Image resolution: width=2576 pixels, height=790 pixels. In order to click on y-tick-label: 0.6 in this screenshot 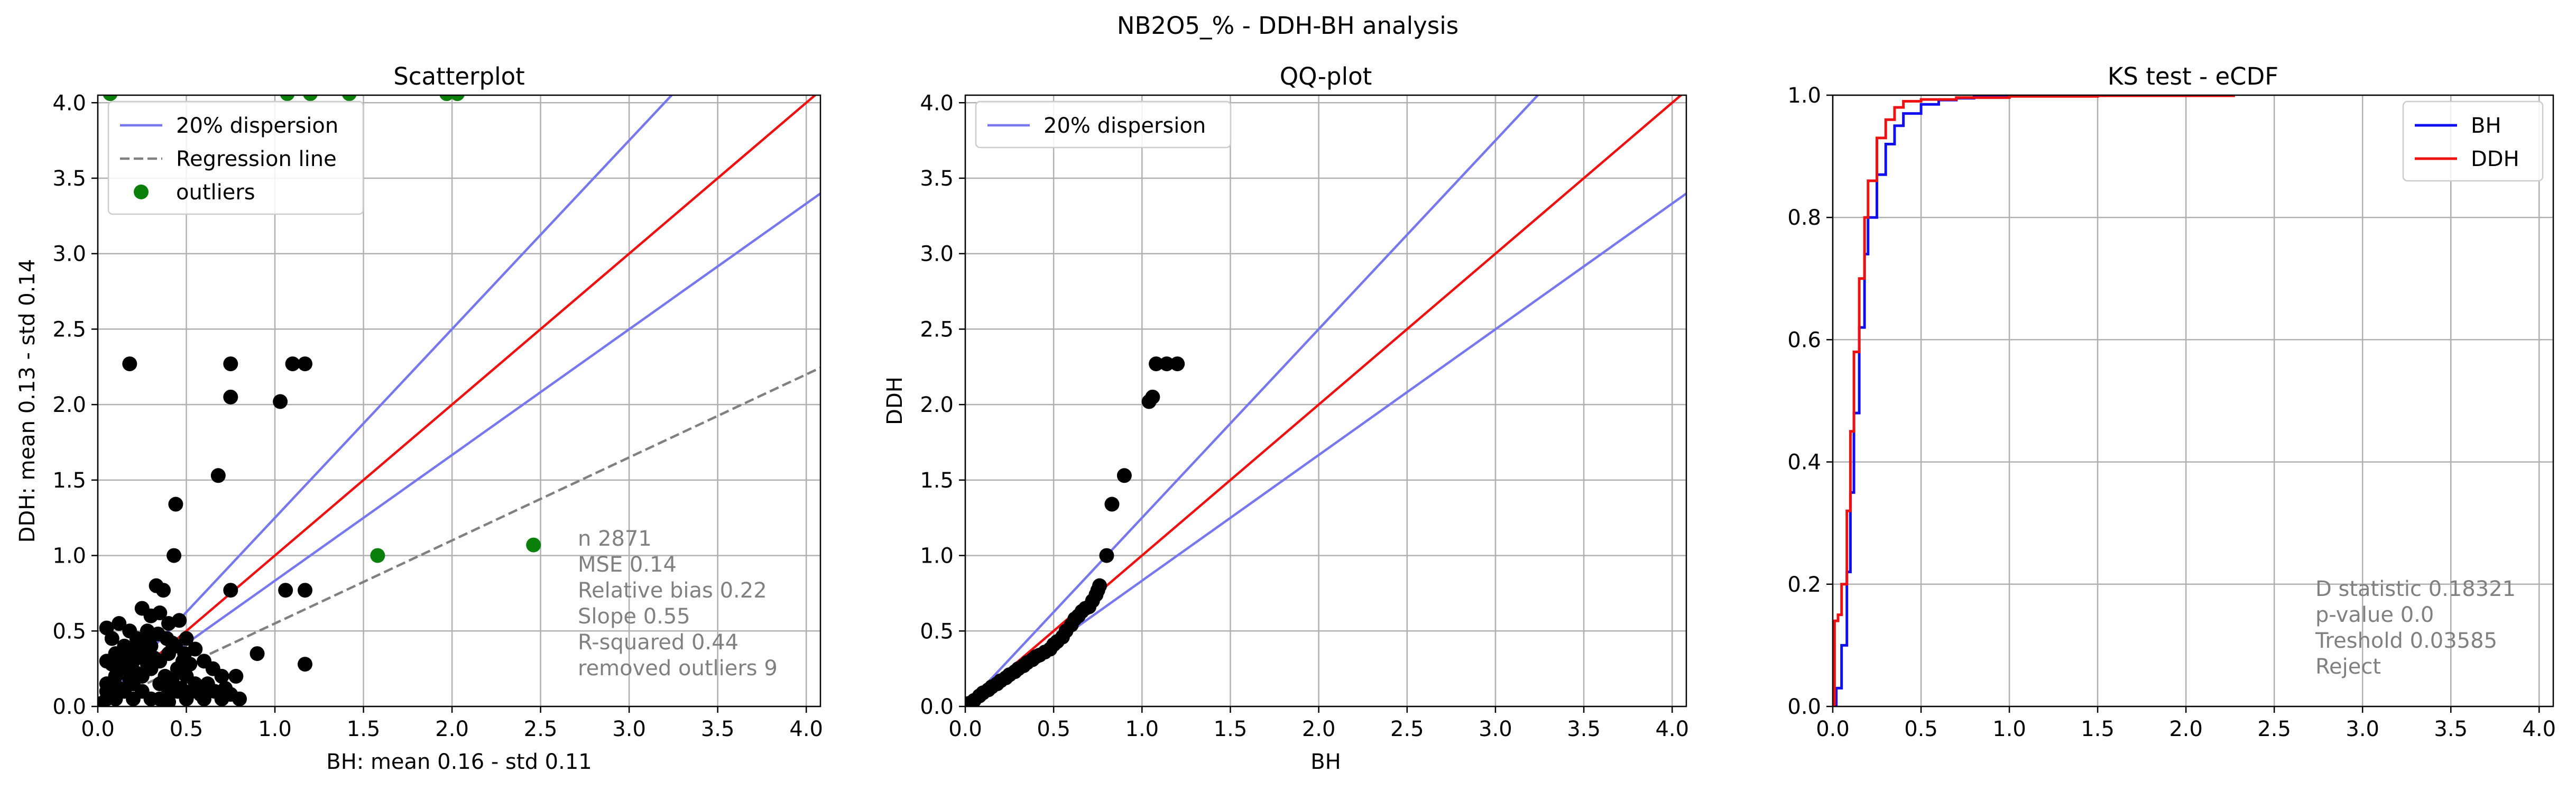, I will do `click(1804, 340)`.